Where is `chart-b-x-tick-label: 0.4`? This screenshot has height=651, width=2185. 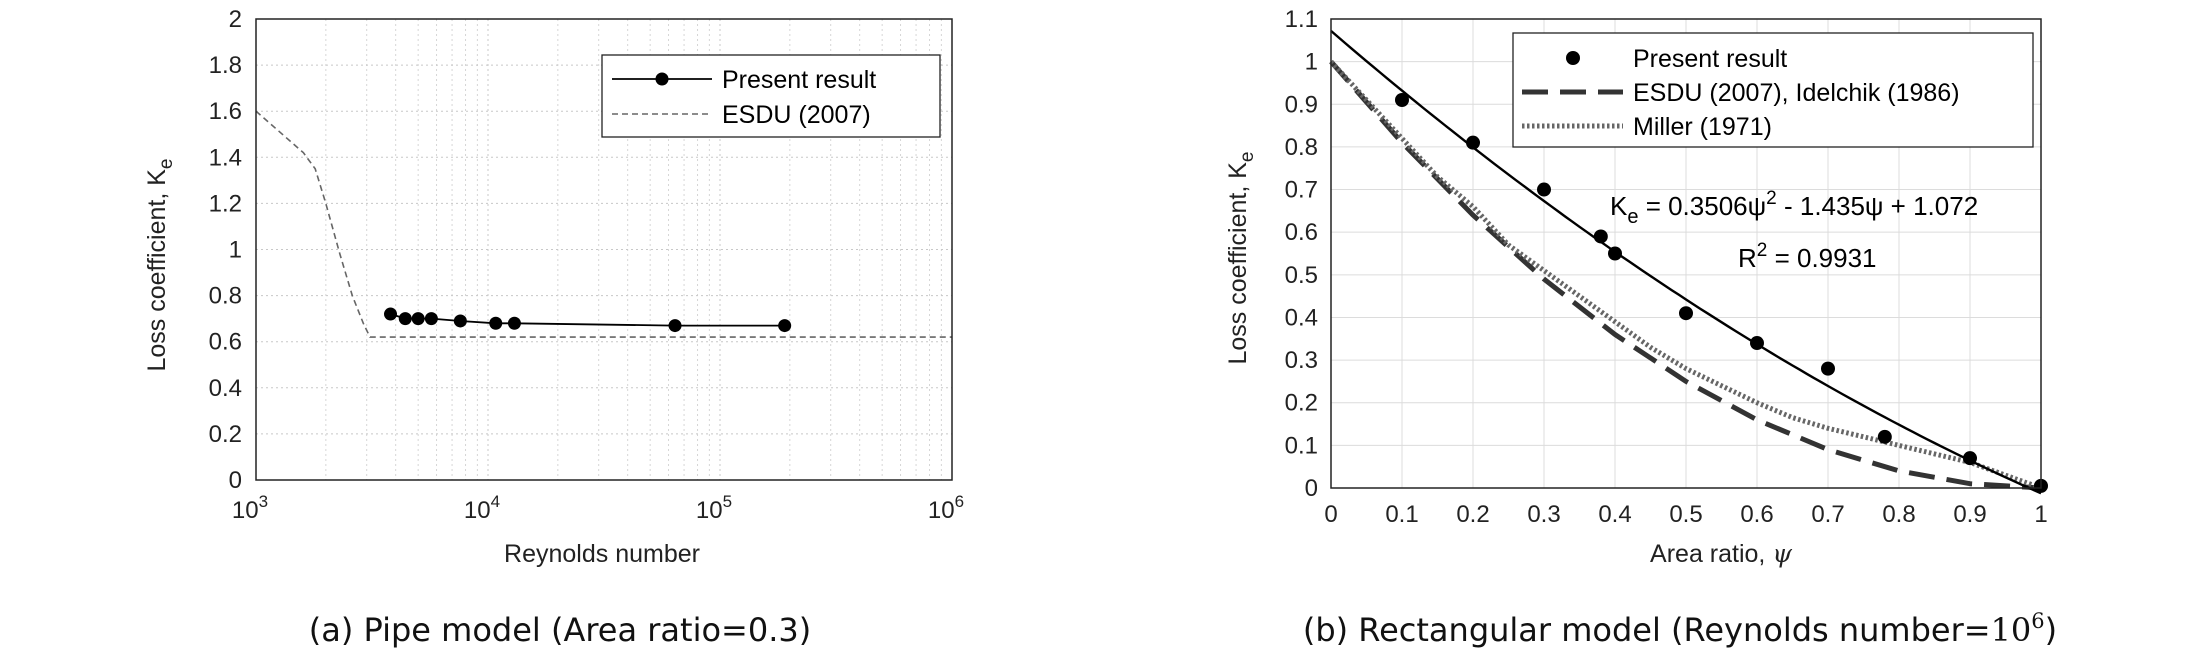
chart-b-x-tick-label: 0.4 is located at coordinates (1614, 514).